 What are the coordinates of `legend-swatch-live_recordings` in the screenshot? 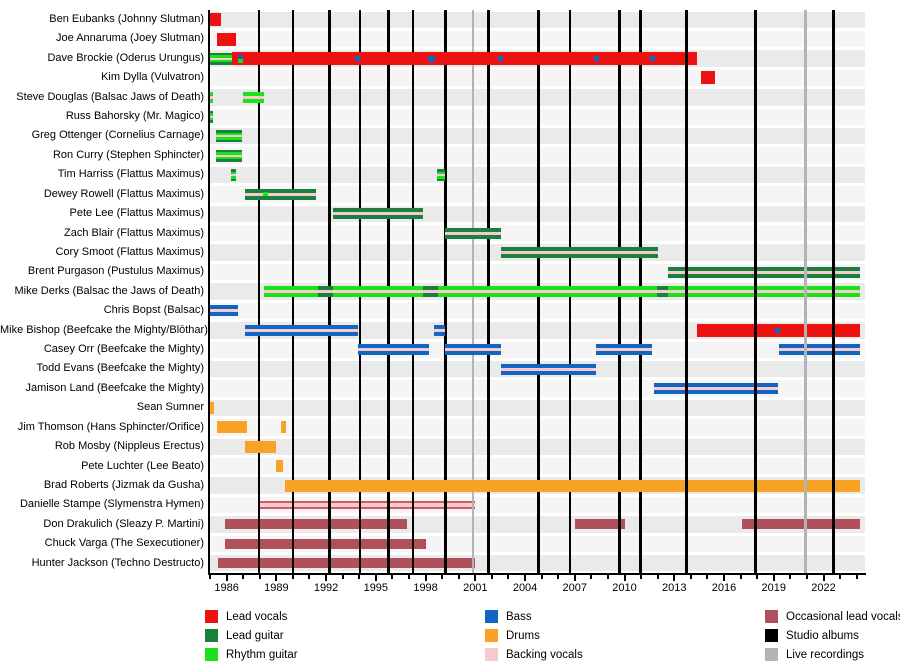 It's located at (771, 654).